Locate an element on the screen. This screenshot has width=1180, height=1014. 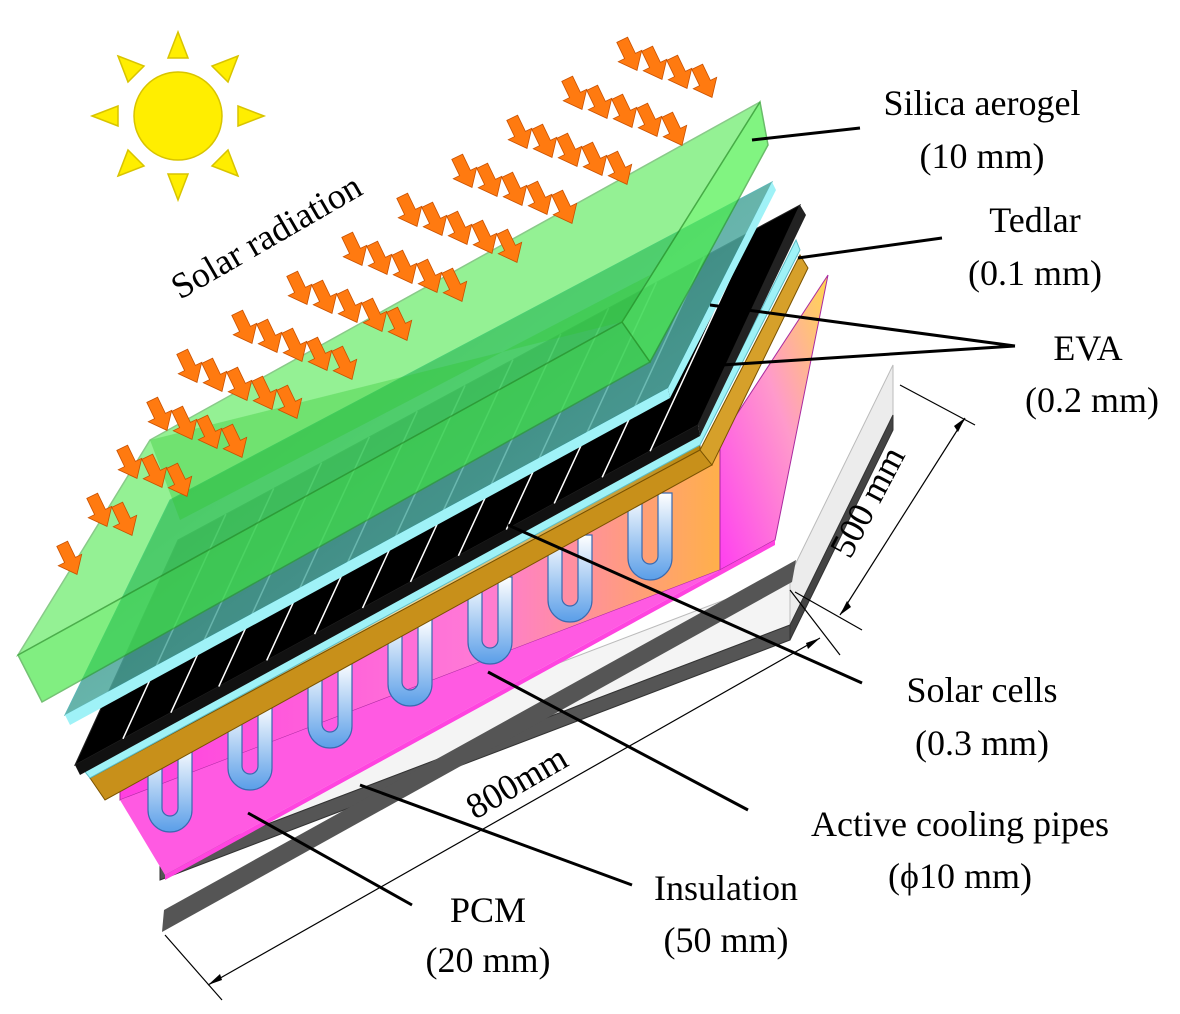
solar-cells-label: Solar cells is located at coordinates (982, 690).